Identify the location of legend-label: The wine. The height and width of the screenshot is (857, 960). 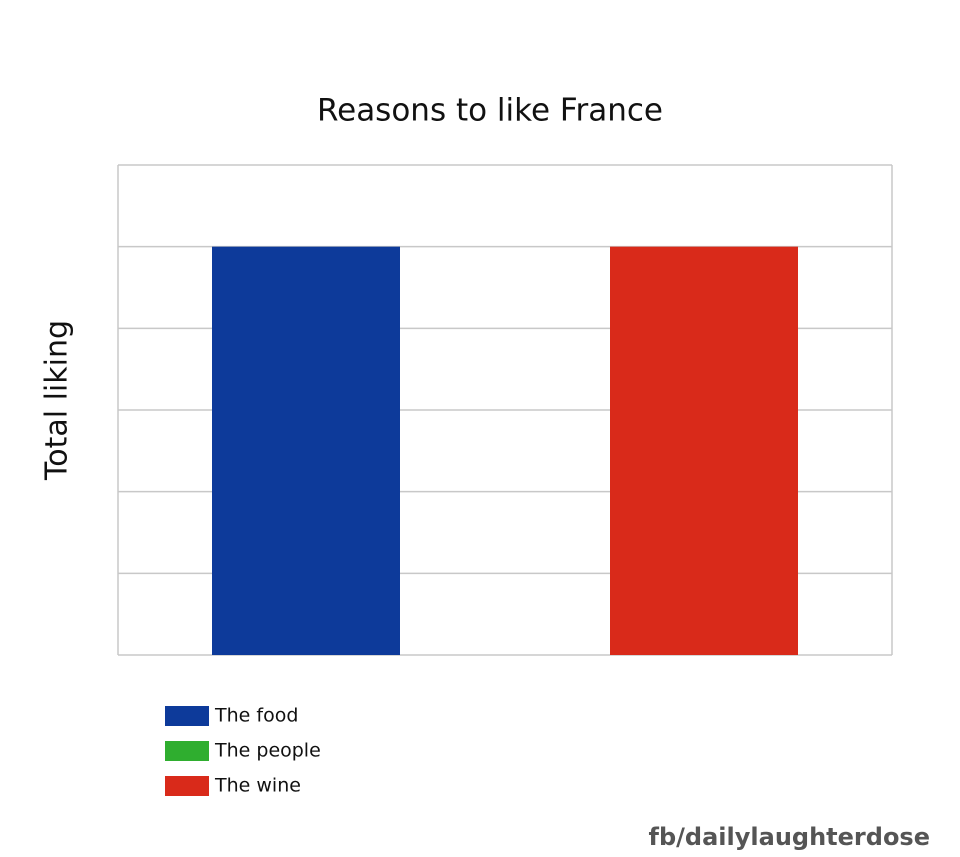
(257, 786).